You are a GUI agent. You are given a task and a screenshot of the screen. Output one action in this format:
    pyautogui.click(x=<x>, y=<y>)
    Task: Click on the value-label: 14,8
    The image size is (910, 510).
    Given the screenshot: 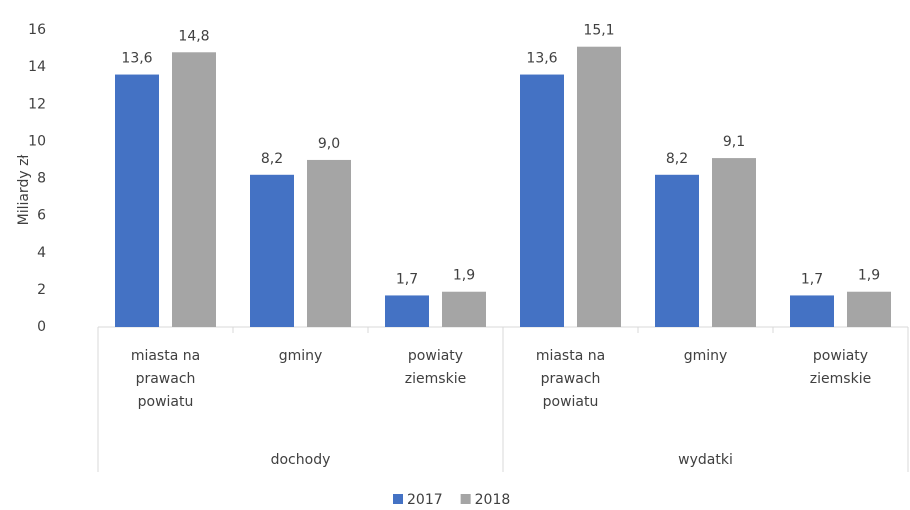 What is the action you would take?
    pyautogui.click(x=193, y=36)
    